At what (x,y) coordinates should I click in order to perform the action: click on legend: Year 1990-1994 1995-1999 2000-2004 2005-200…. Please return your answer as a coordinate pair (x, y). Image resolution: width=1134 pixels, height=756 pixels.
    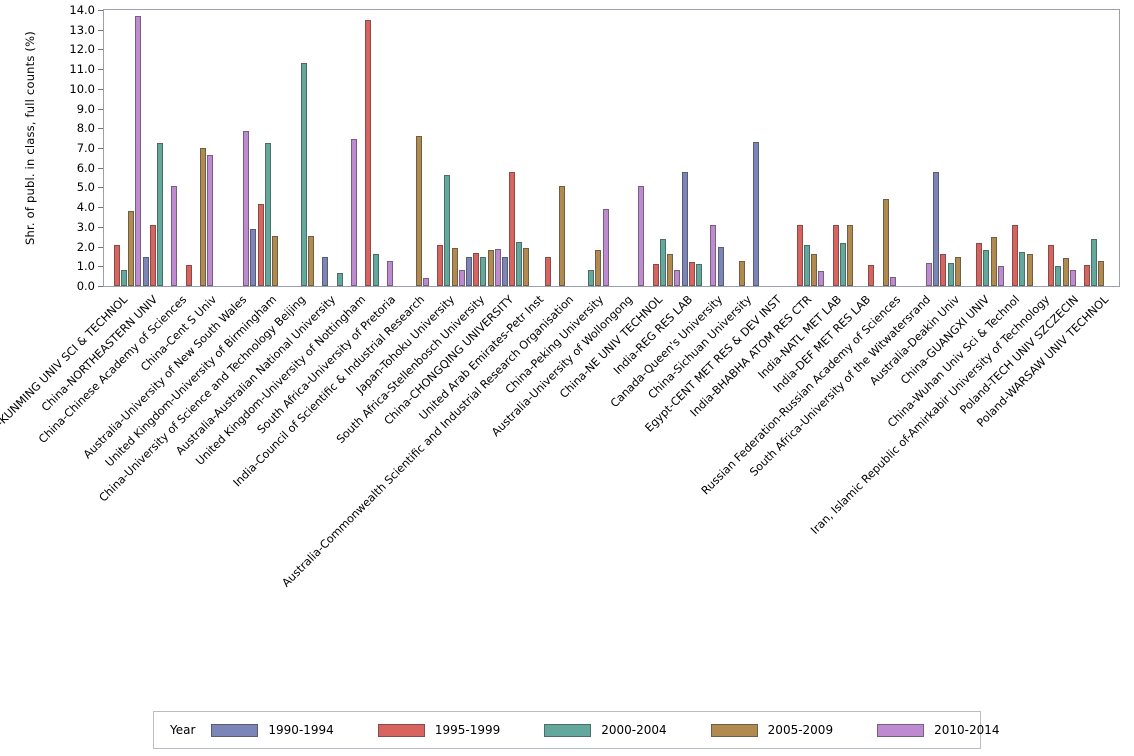
    Looking at the image, I should click on (576, 730).